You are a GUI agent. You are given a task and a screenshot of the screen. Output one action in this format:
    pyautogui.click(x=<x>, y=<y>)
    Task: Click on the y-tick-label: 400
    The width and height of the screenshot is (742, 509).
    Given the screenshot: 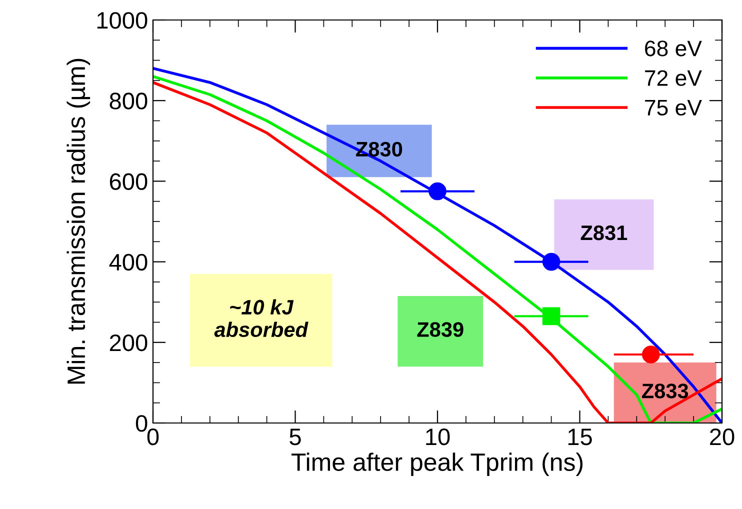 What is the action you would take?
    pyautogui.click(x=128, y=262)
    